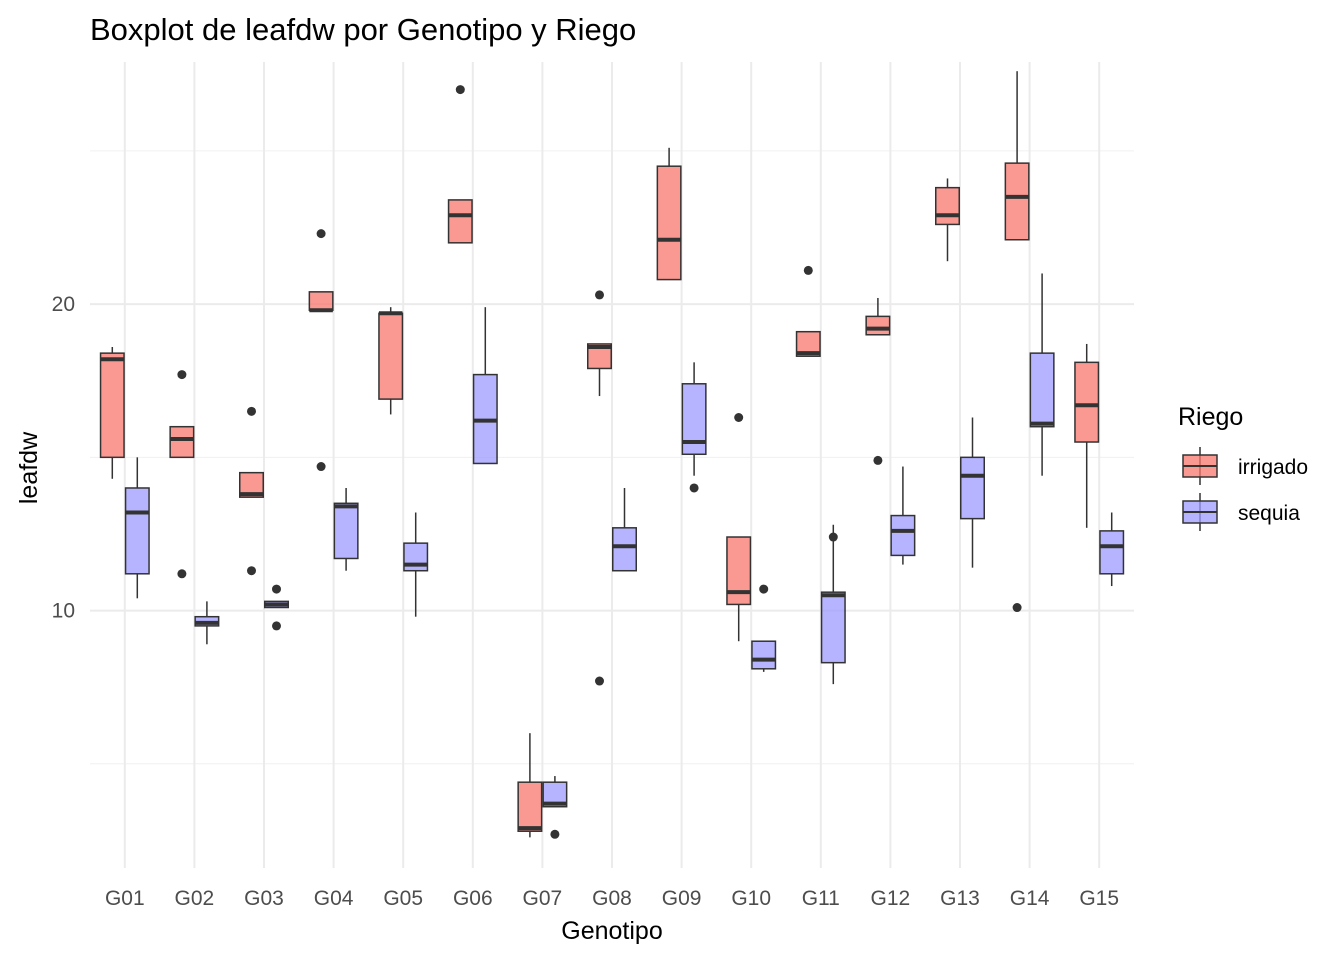 The image size is (1344, 960). Describe the element at coordinates (264, 898) in the screenshot. I see `x-tick-label: G03` at that location.